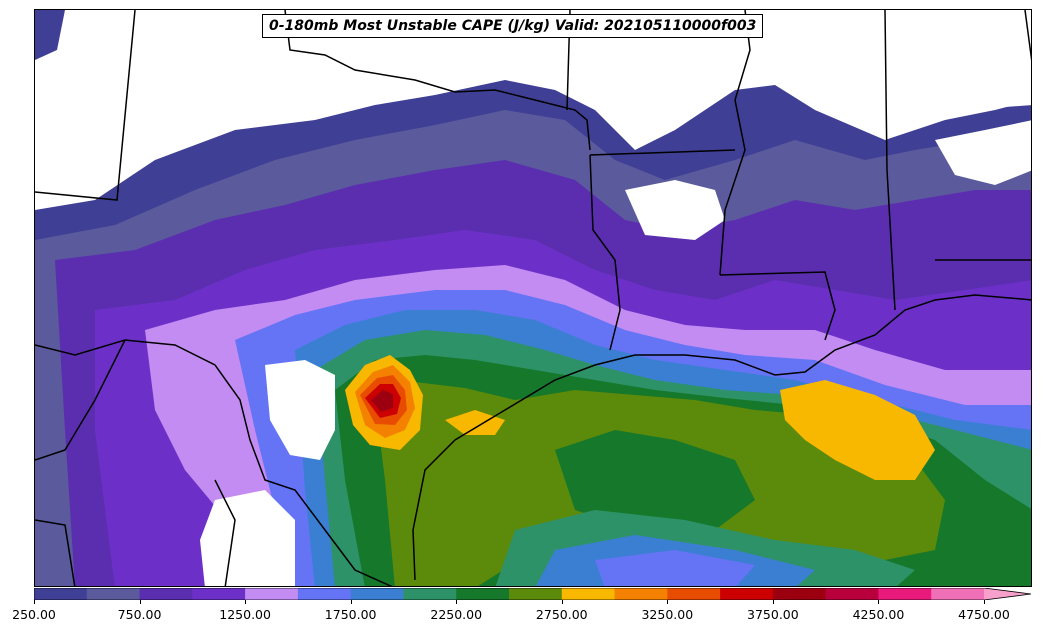 The image size is (1042, 633). I want to click on colorbar-extend-arrow, so click(1007, 594).